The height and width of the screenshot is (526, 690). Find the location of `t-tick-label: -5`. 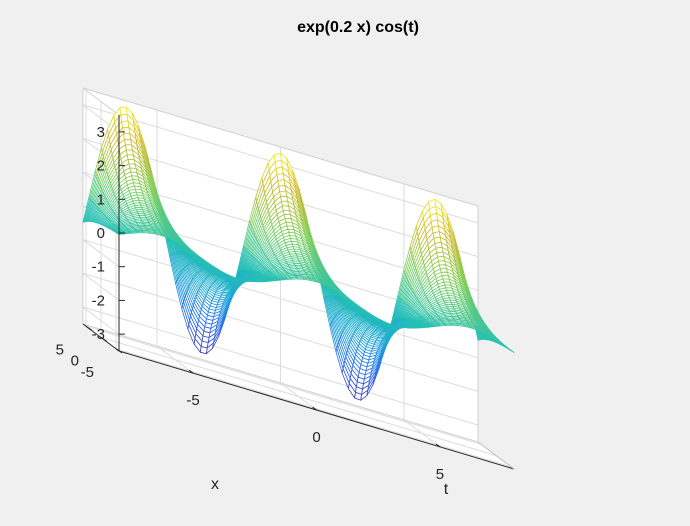

t-tick-label: -5 is located at coordinates (192, 400).